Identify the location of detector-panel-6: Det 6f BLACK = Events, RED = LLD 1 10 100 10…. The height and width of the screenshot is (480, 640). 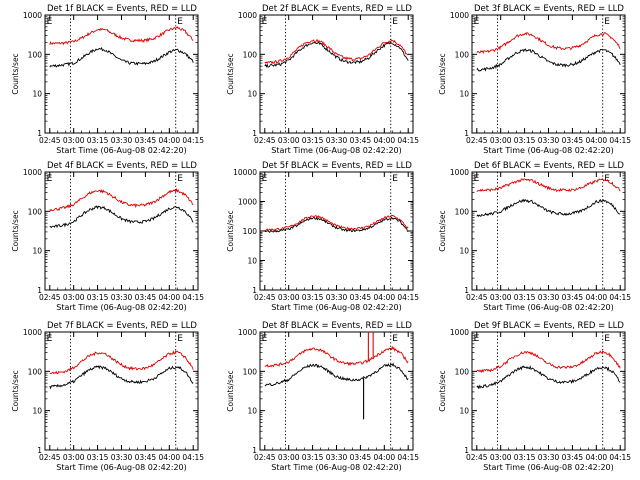
(534, 236).